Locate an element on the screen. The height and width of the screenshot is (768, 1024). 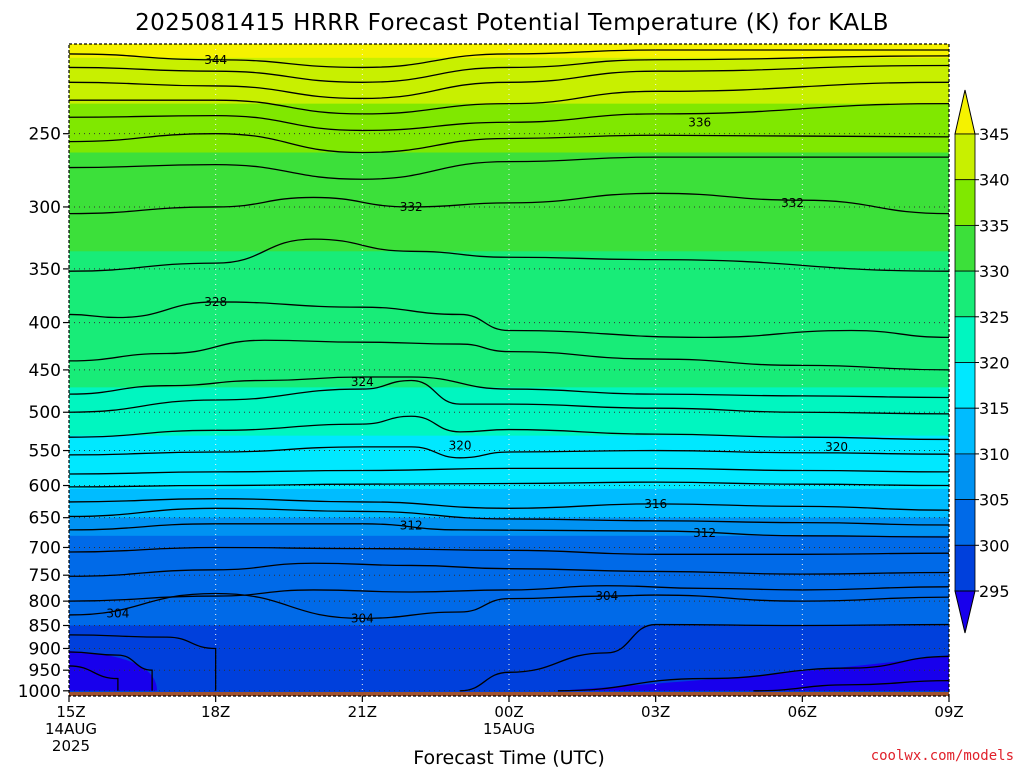
x-tick-label: 14AUG is located at coordinates (71, 729).